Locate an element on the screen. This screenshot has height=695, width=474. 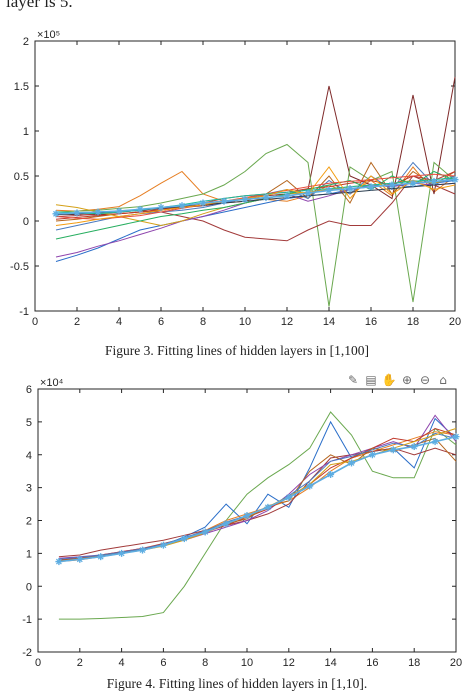
fig4-x-tick-label: 10 is located at coordinates (247, 663).